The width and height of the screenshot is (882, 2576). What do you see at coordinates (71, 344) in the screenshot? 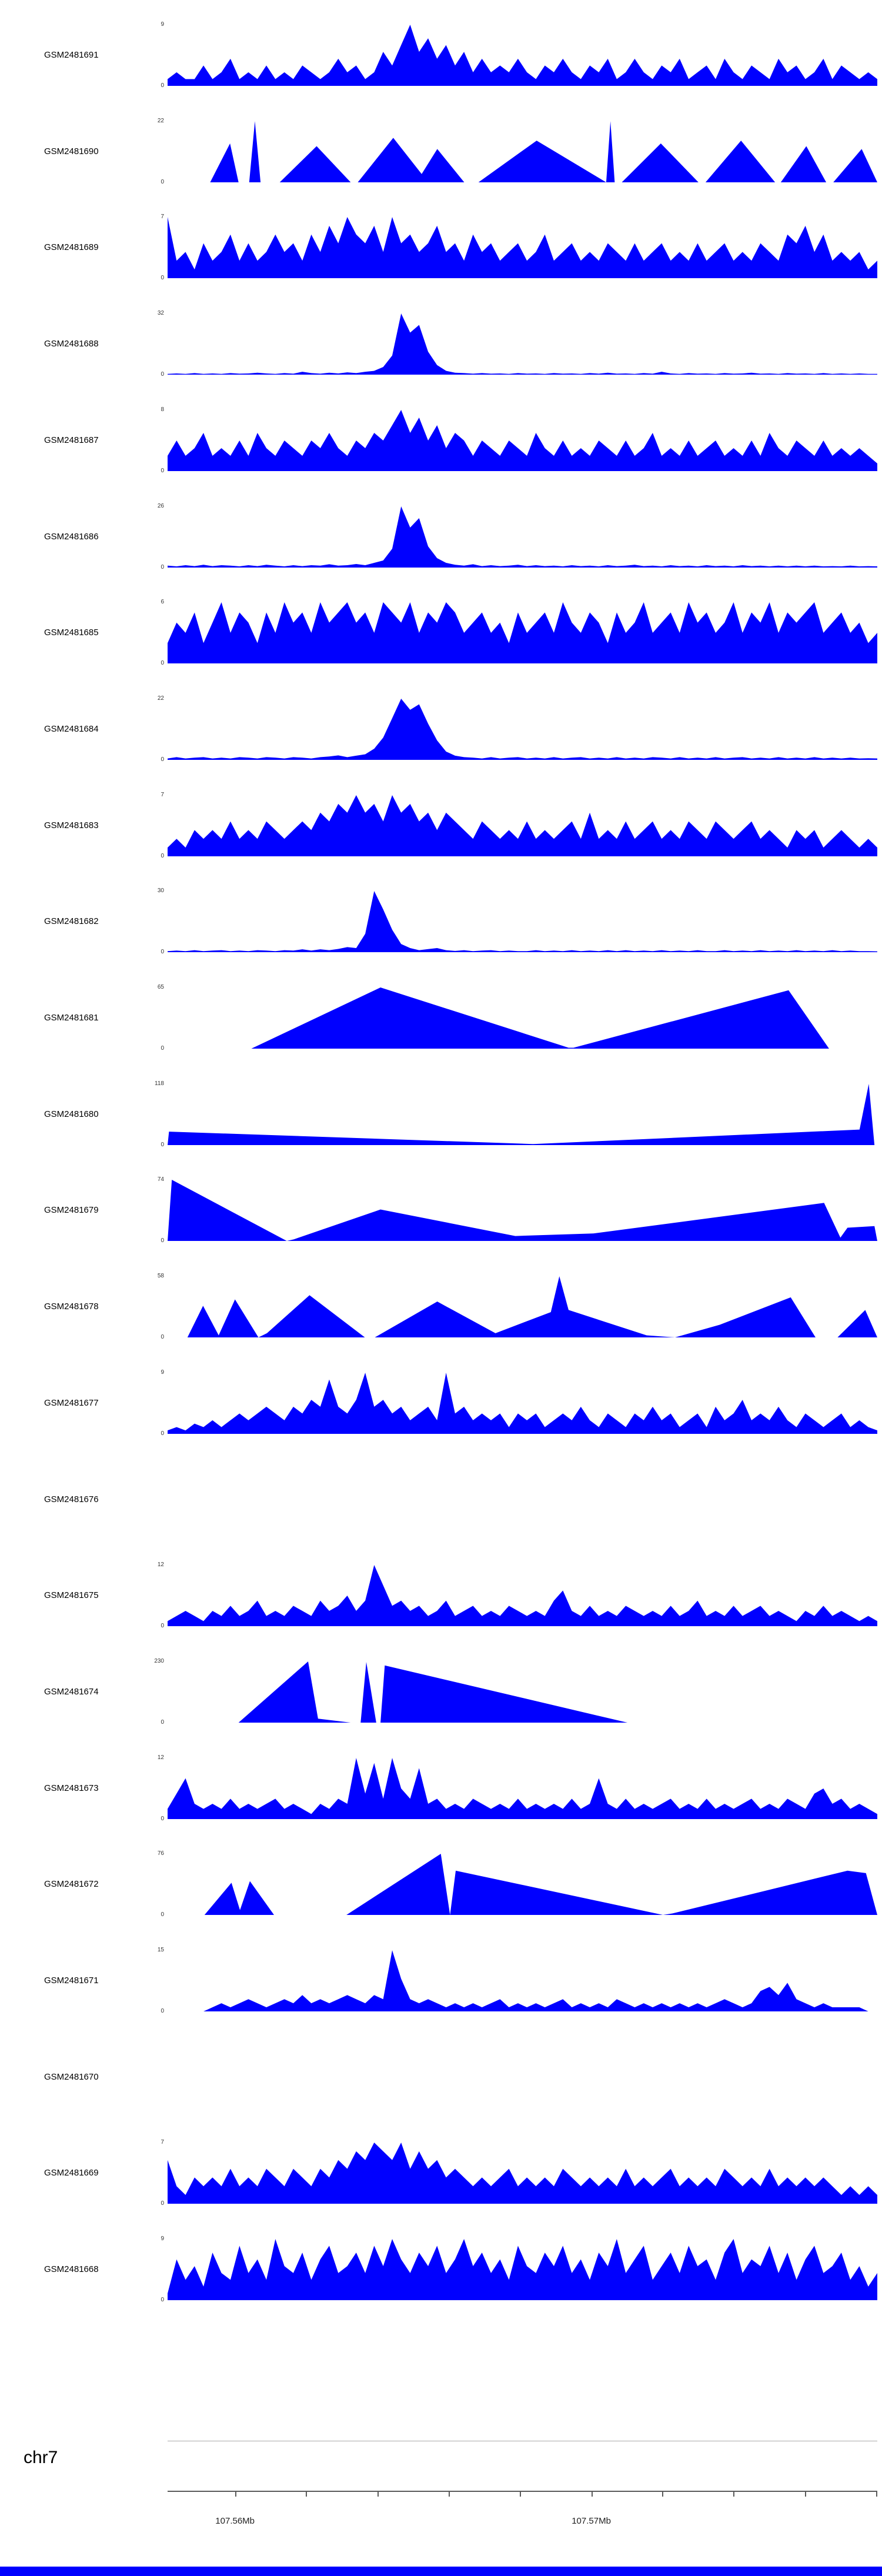
I see `track-label: GSM2481688` at bounding box center [71, 344].